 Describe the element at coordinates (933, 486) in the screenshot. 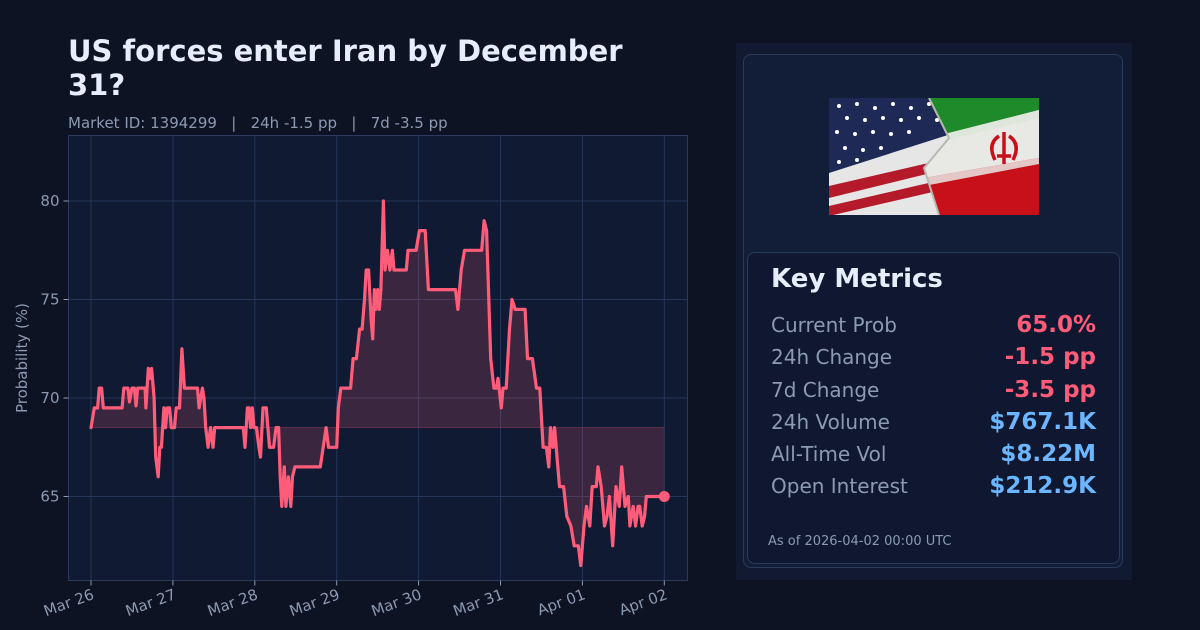

I see `metric-row-open-interest: Open Interest $212.9K` at that location.